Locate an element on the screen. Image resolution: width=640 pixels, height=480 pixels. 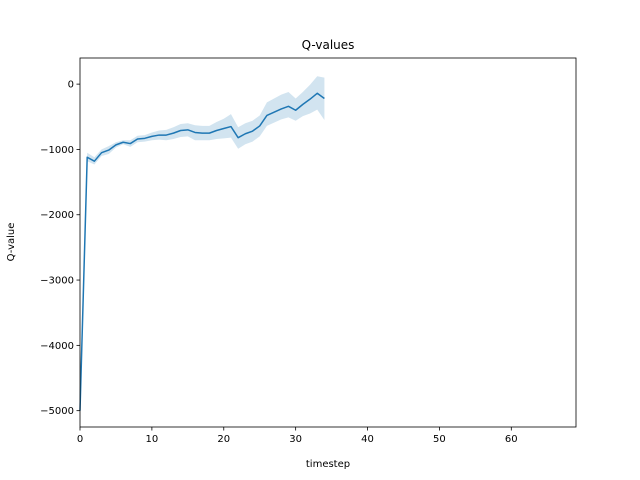
x-axis-label: timestep is located at coordinates (328, 464).